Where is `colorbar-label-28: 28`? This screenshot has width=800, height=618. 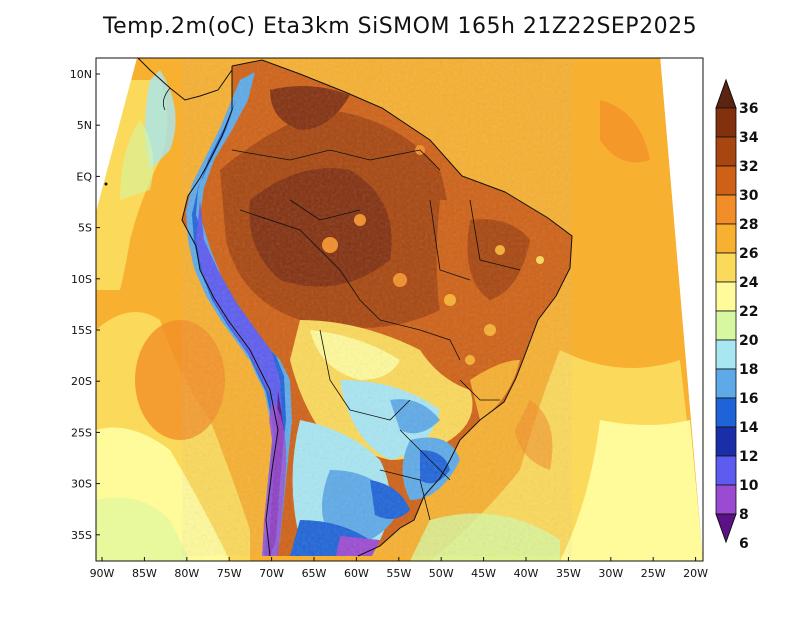
colorbar-label-28: 28 is located at coordinates (748, 225).